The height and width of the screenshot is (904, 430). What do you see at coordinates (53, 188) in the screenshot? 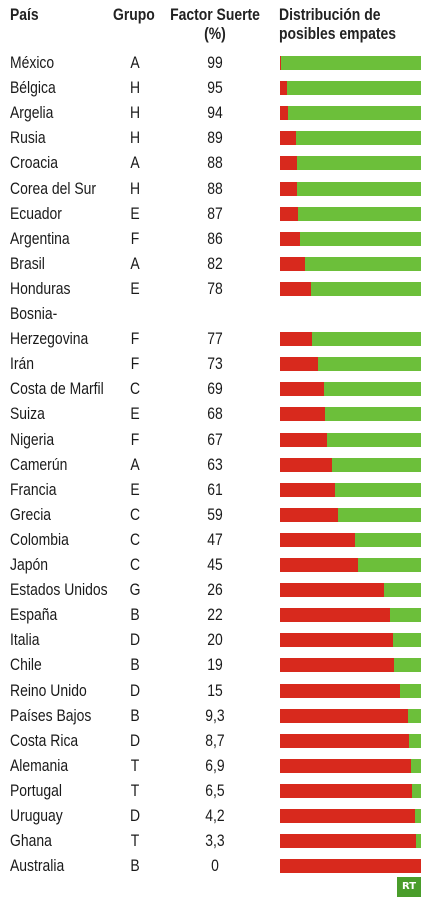
I see `country-name: Corea del Sur` at bounding box center [53, 188].